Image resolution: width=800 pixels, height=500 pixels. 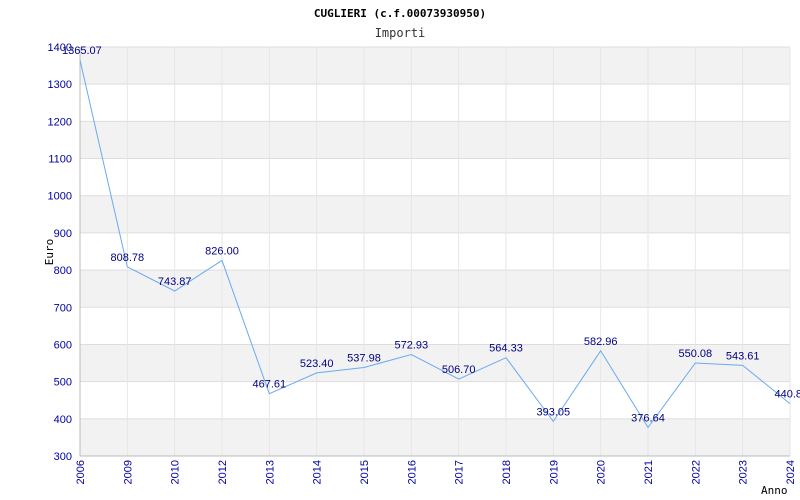 I want to click on y-tick-label: 1000, so click(x=60, y=197).